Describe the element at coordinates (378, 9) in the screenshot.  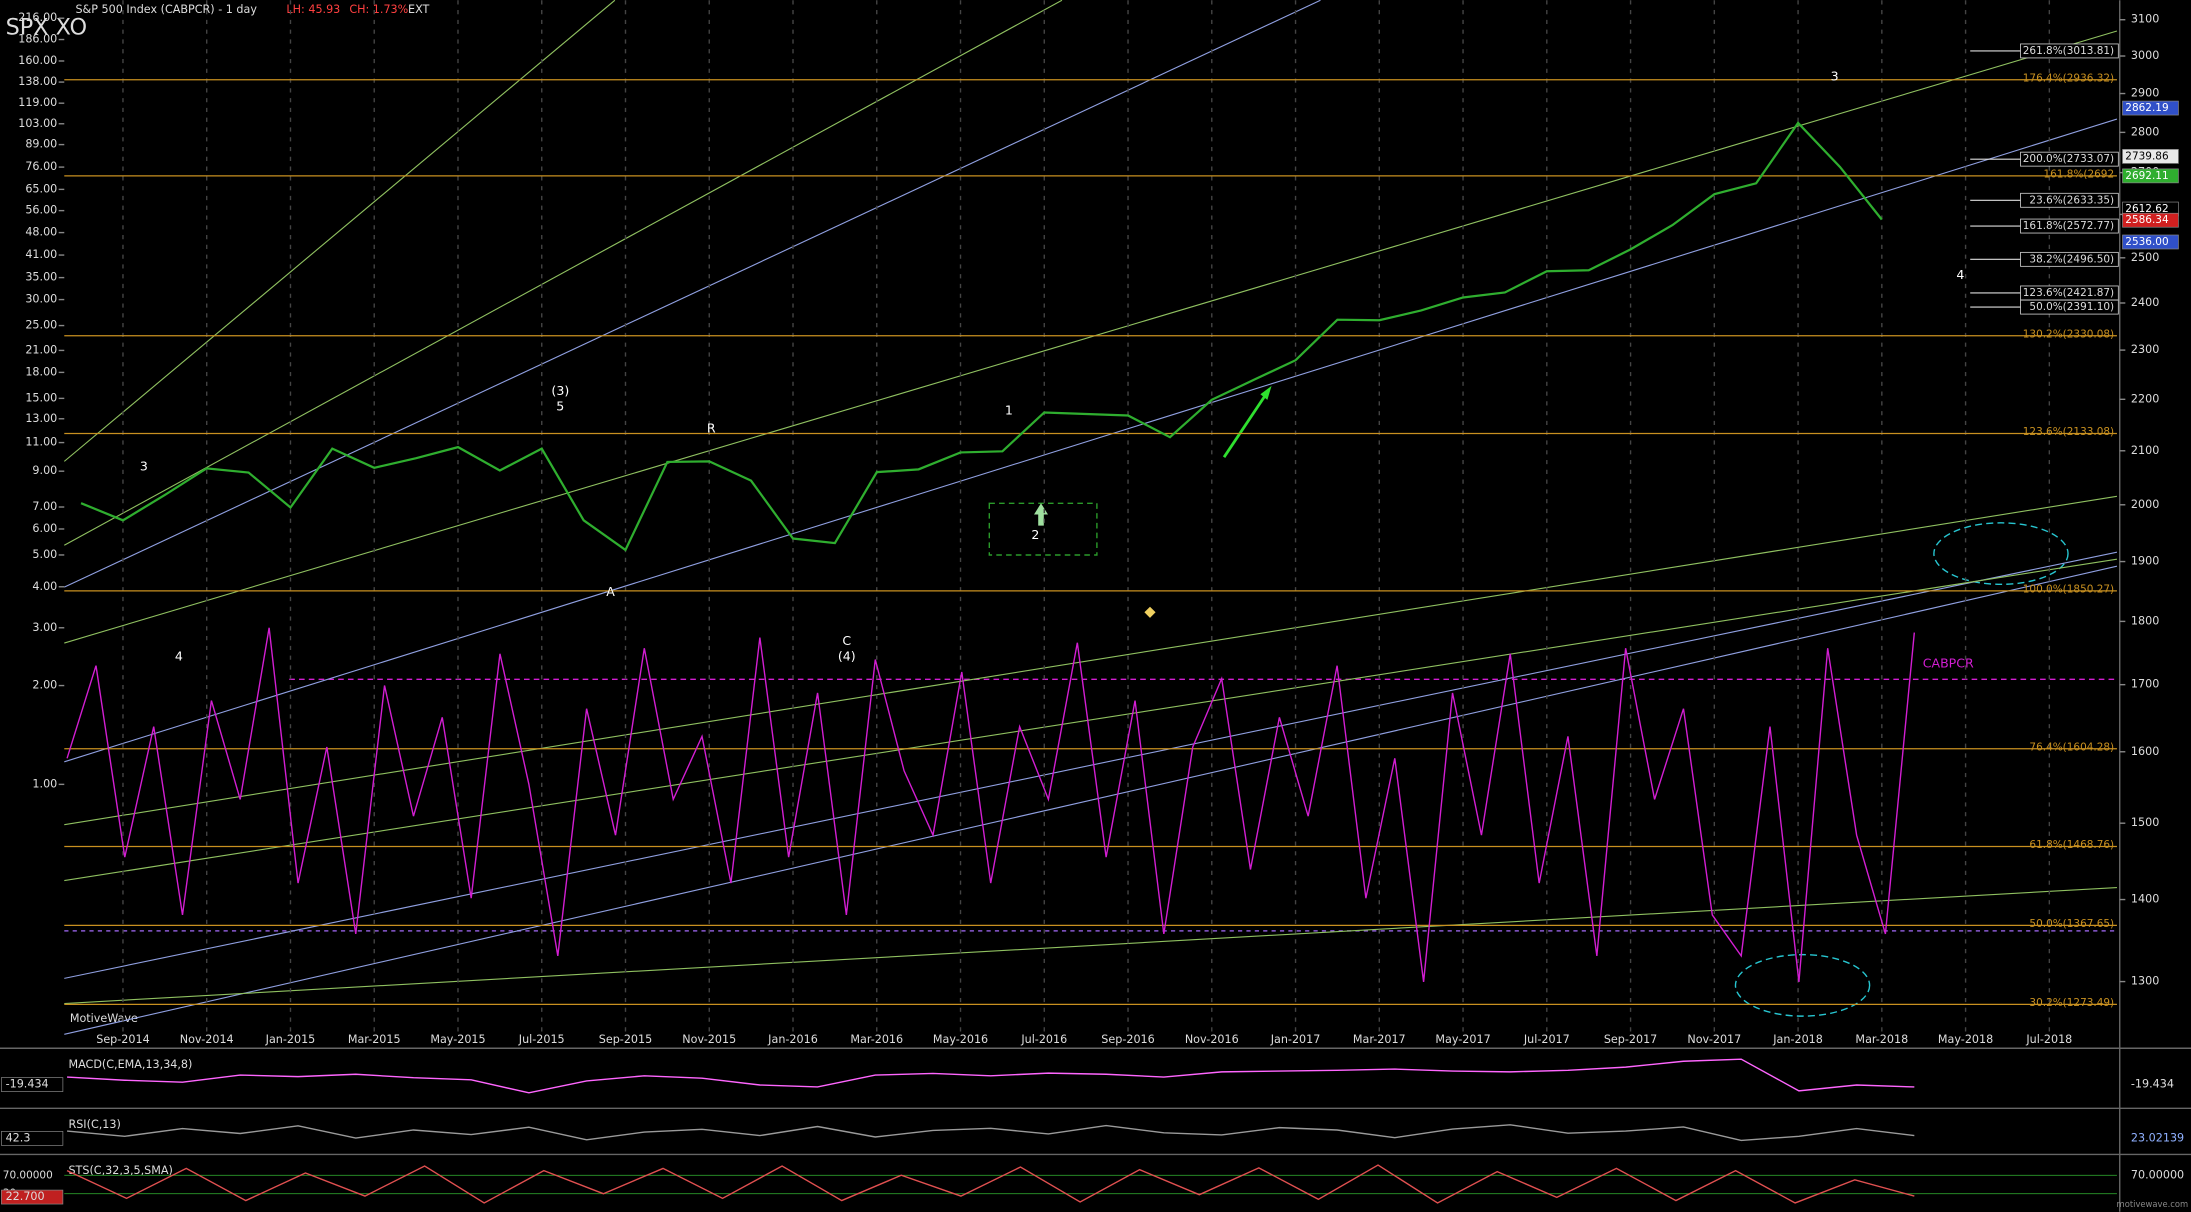
I see `header-stat: CH: 1.73%` at that location.